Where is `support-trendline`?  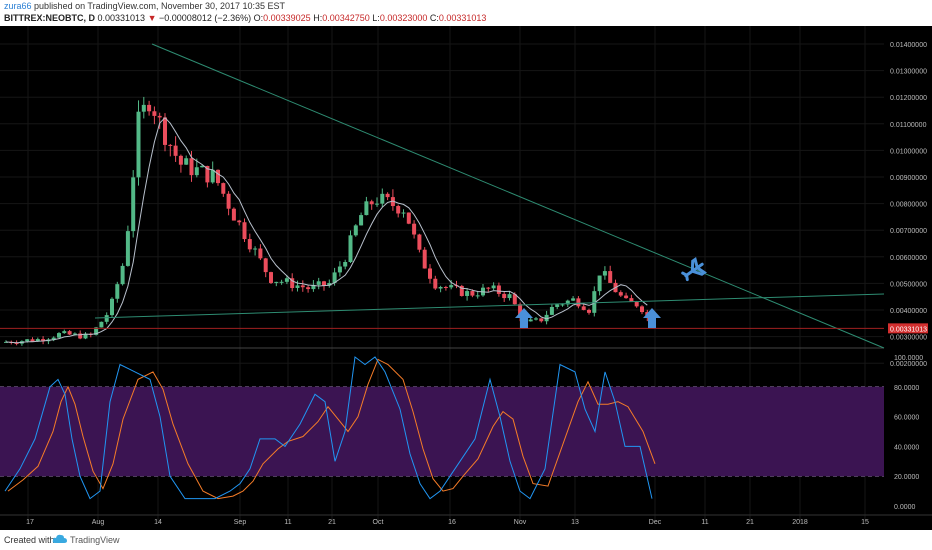 support-trendline is located at coordinates (489, 306).